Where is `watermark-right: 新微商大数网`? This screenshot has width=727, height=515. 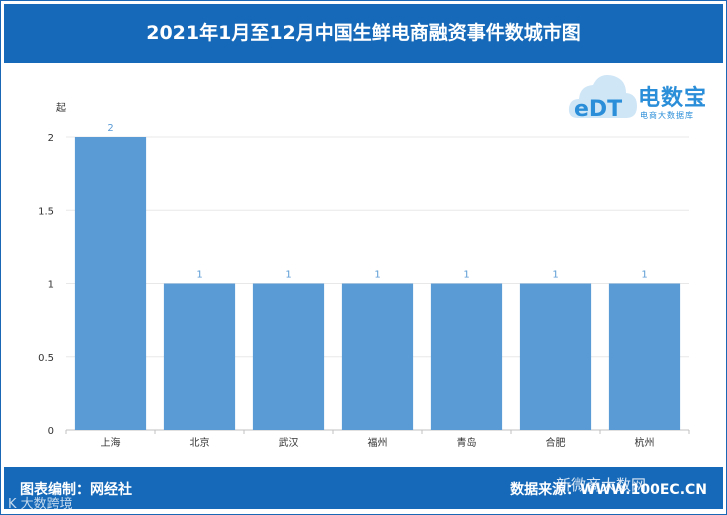
watermark-right: 新微商大数网 is located at coordinates (601, 485).